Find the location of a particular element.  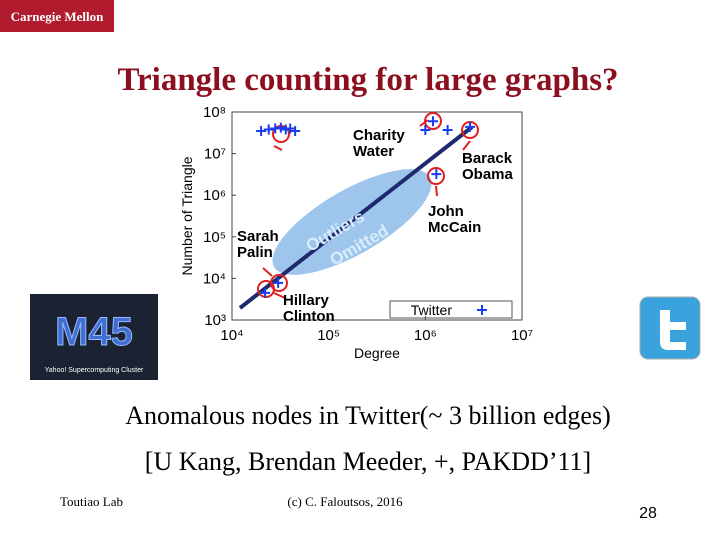

x-tick-label: 10⁷ is located at coordinates (522, 335).